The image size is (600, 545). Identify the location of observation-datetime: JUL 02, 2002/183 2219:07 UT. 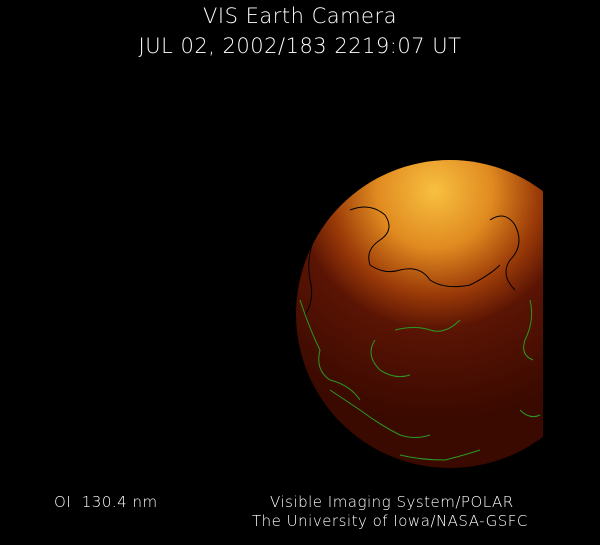
(300, 46).